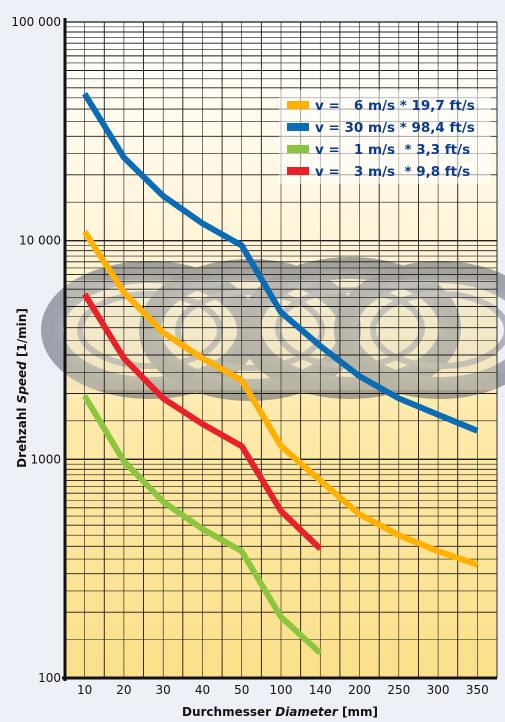 The height and width of the screenshot is (722, 505). I want to click on y-tick-label: 1000, so click(45, 459).